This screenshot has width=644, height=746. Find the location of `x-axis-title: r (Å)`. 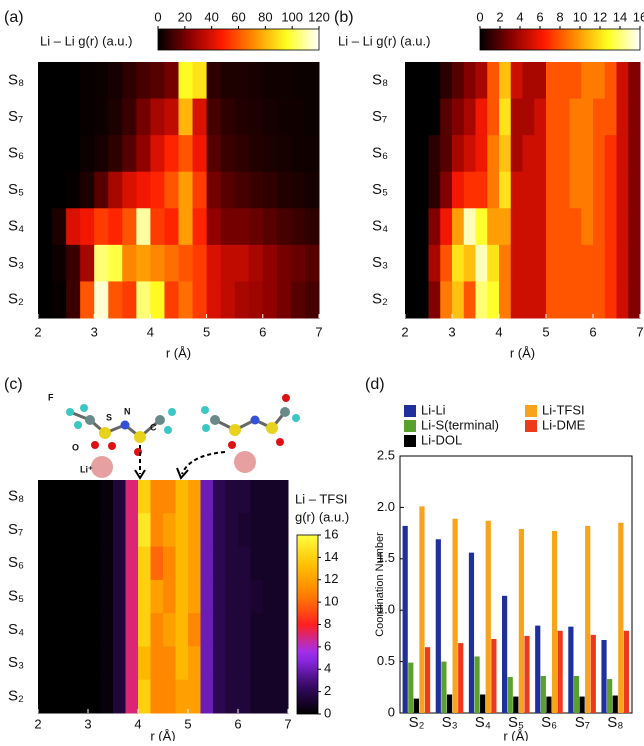

x-axis-title: r (Å) is located at coordinates (162, 734).